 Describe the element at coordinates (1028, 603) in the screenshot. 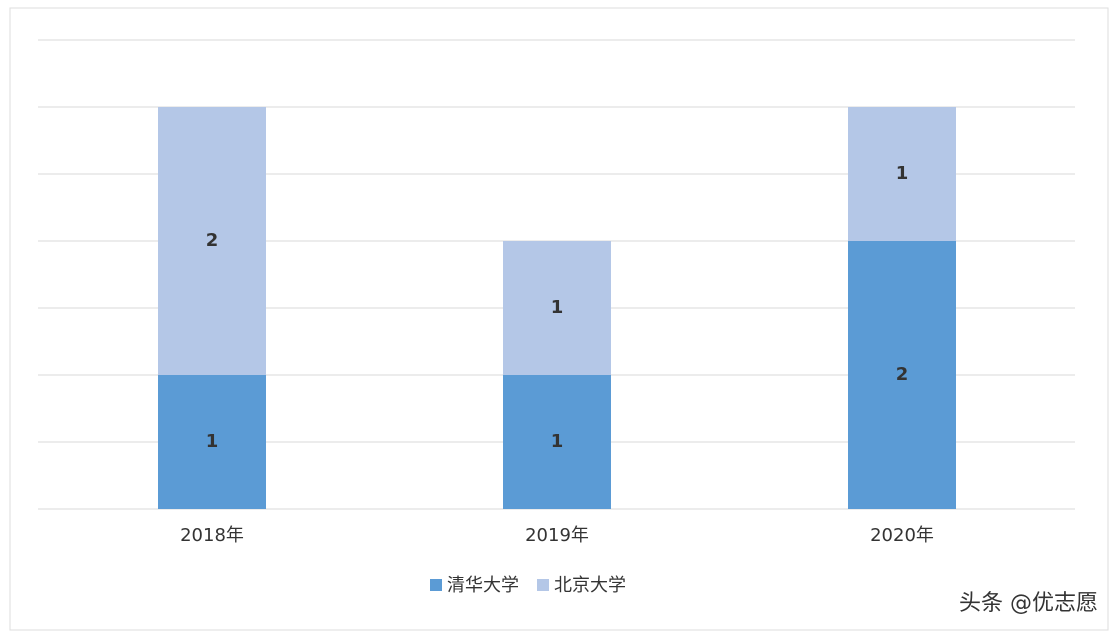

I see `watermark: 头条 @优志愿` at that location.